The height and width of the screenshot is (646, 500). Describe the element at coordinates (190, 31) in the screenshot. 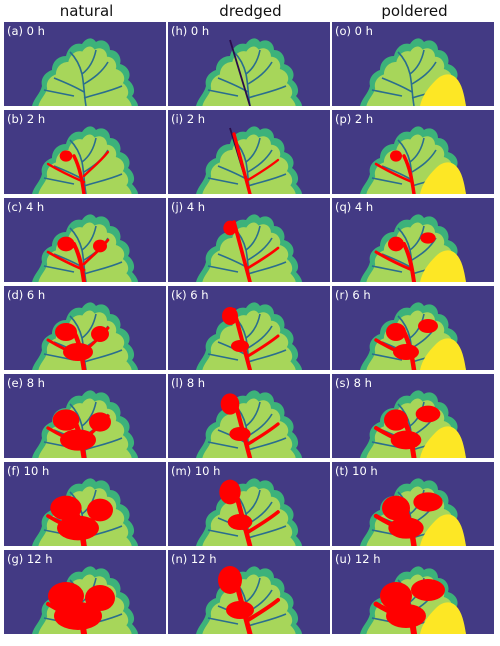

I see `panel-label: (h) 0 h` at that location.